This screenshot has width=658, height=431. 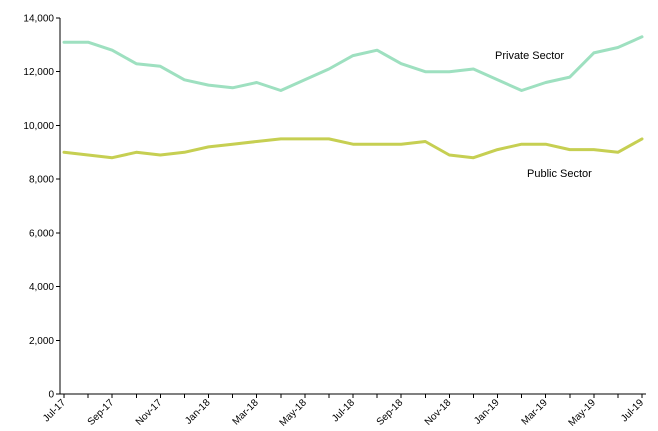 I want to click on x-tick-label: May-18, so click(x=294, y=413).